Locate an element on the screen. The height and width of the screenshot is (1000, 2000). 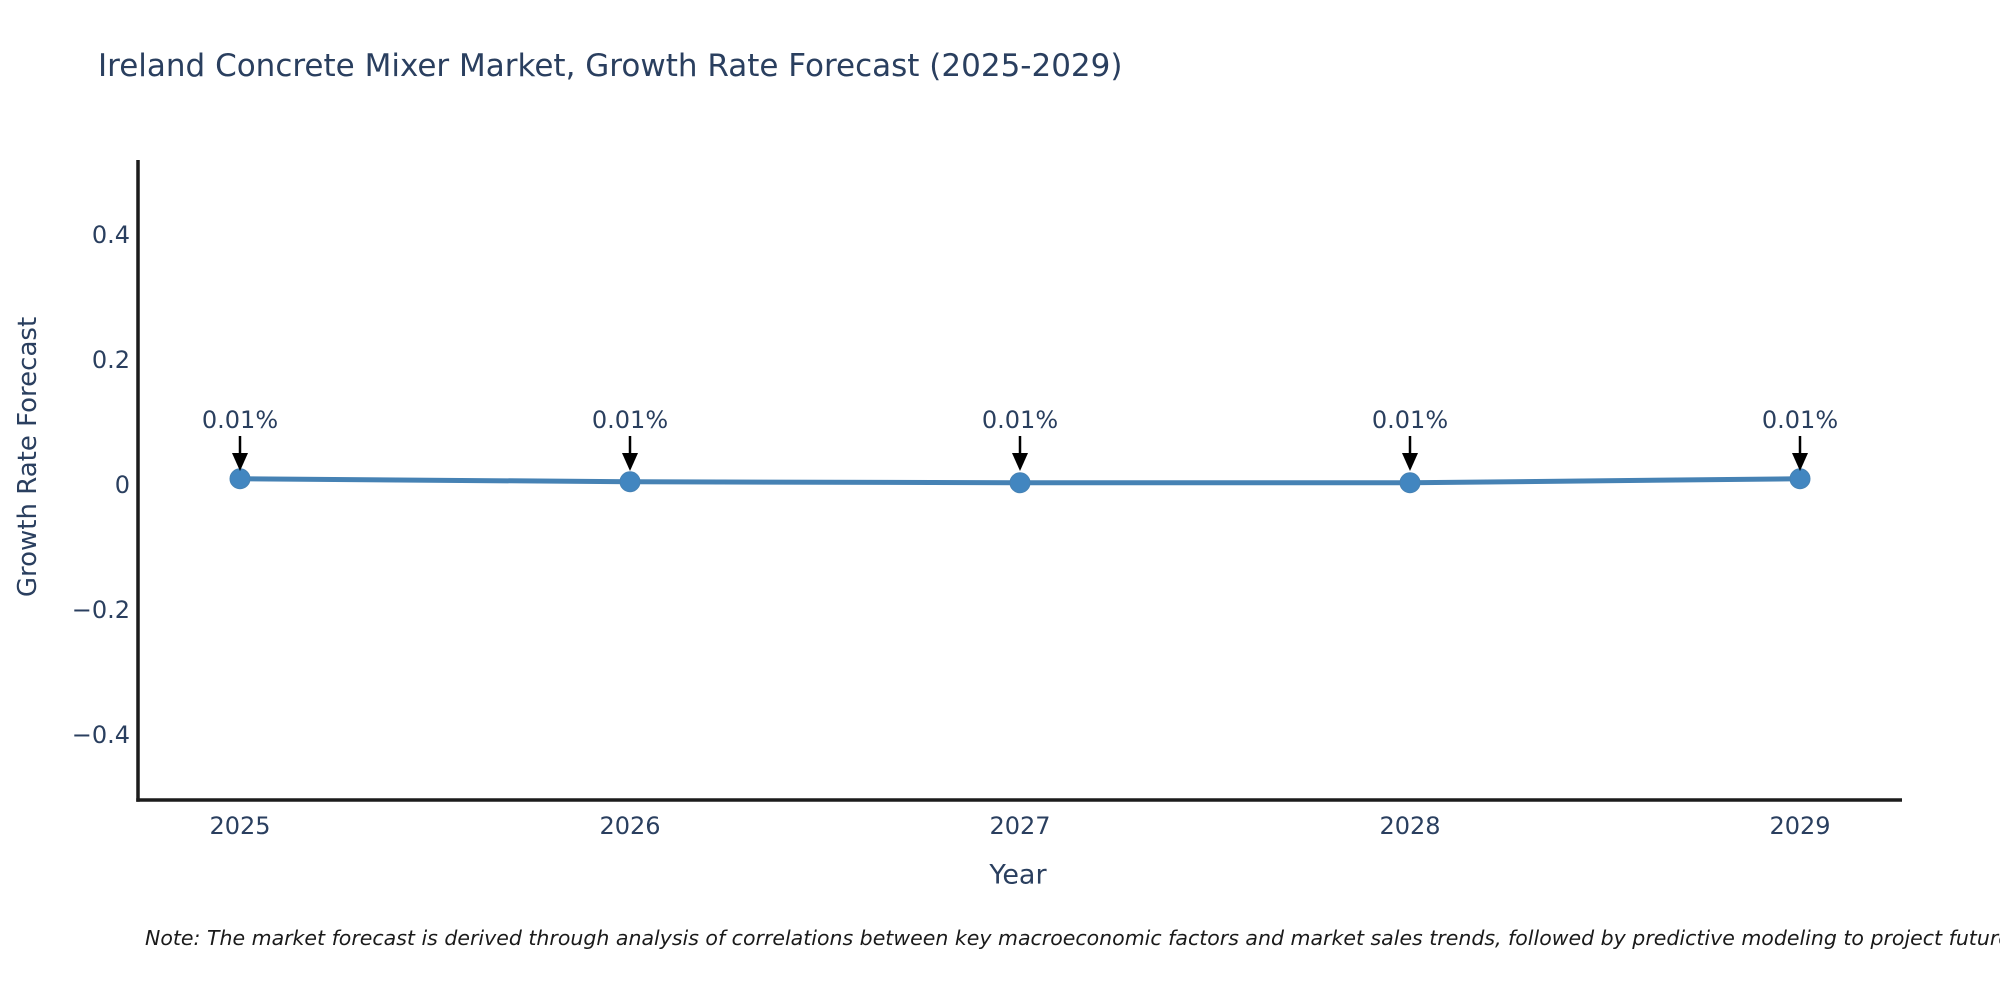
y-tick-label: −0.2 is located at coordinates (101, 610).